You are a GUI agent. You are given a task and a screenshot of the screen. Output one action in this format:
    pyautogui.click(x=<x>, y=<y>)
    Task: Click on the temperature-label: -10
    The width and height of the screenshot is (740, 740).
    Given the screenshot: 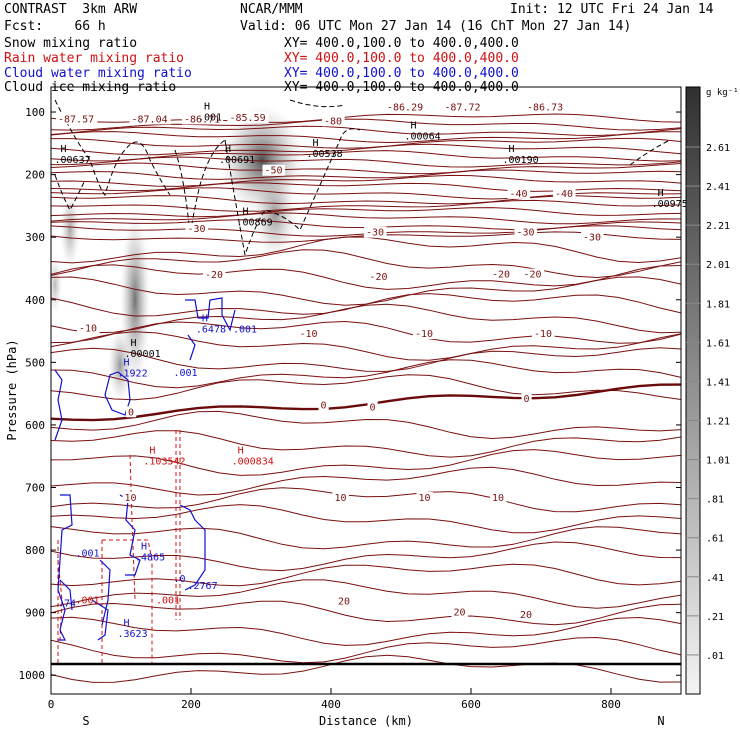 What is the action you would take?
    pyautogui.click(x=309, y=334)
    